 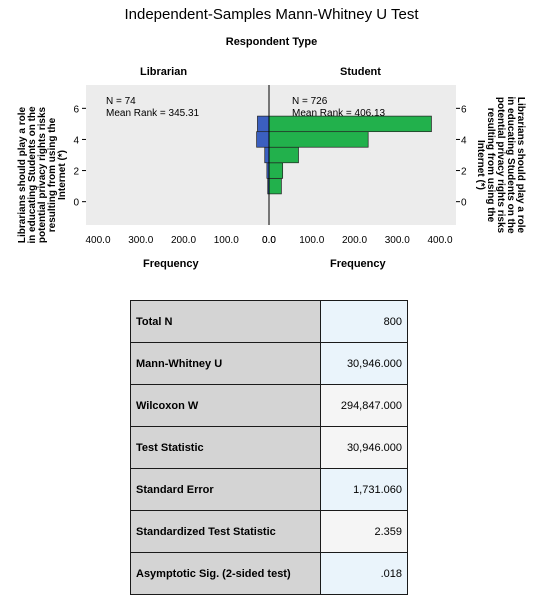 I want to click on x-tick-label-left-1: 300.0, so click(x=140, y=240).